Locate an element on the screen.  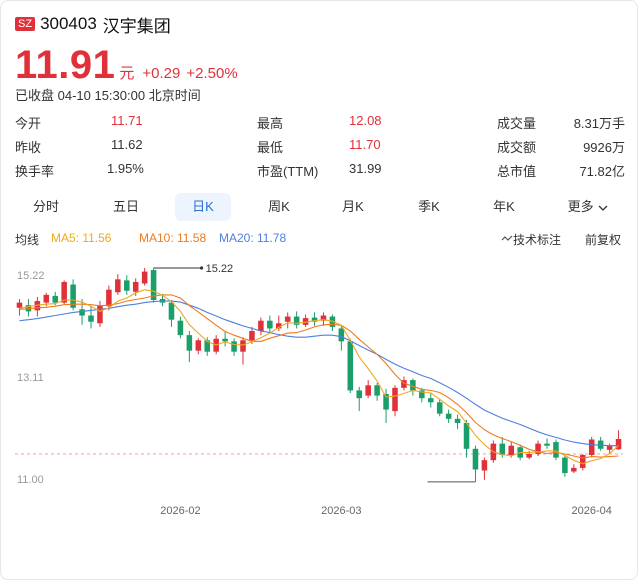
tab-weekly-k: 周K is located at coordinates (279, 206).